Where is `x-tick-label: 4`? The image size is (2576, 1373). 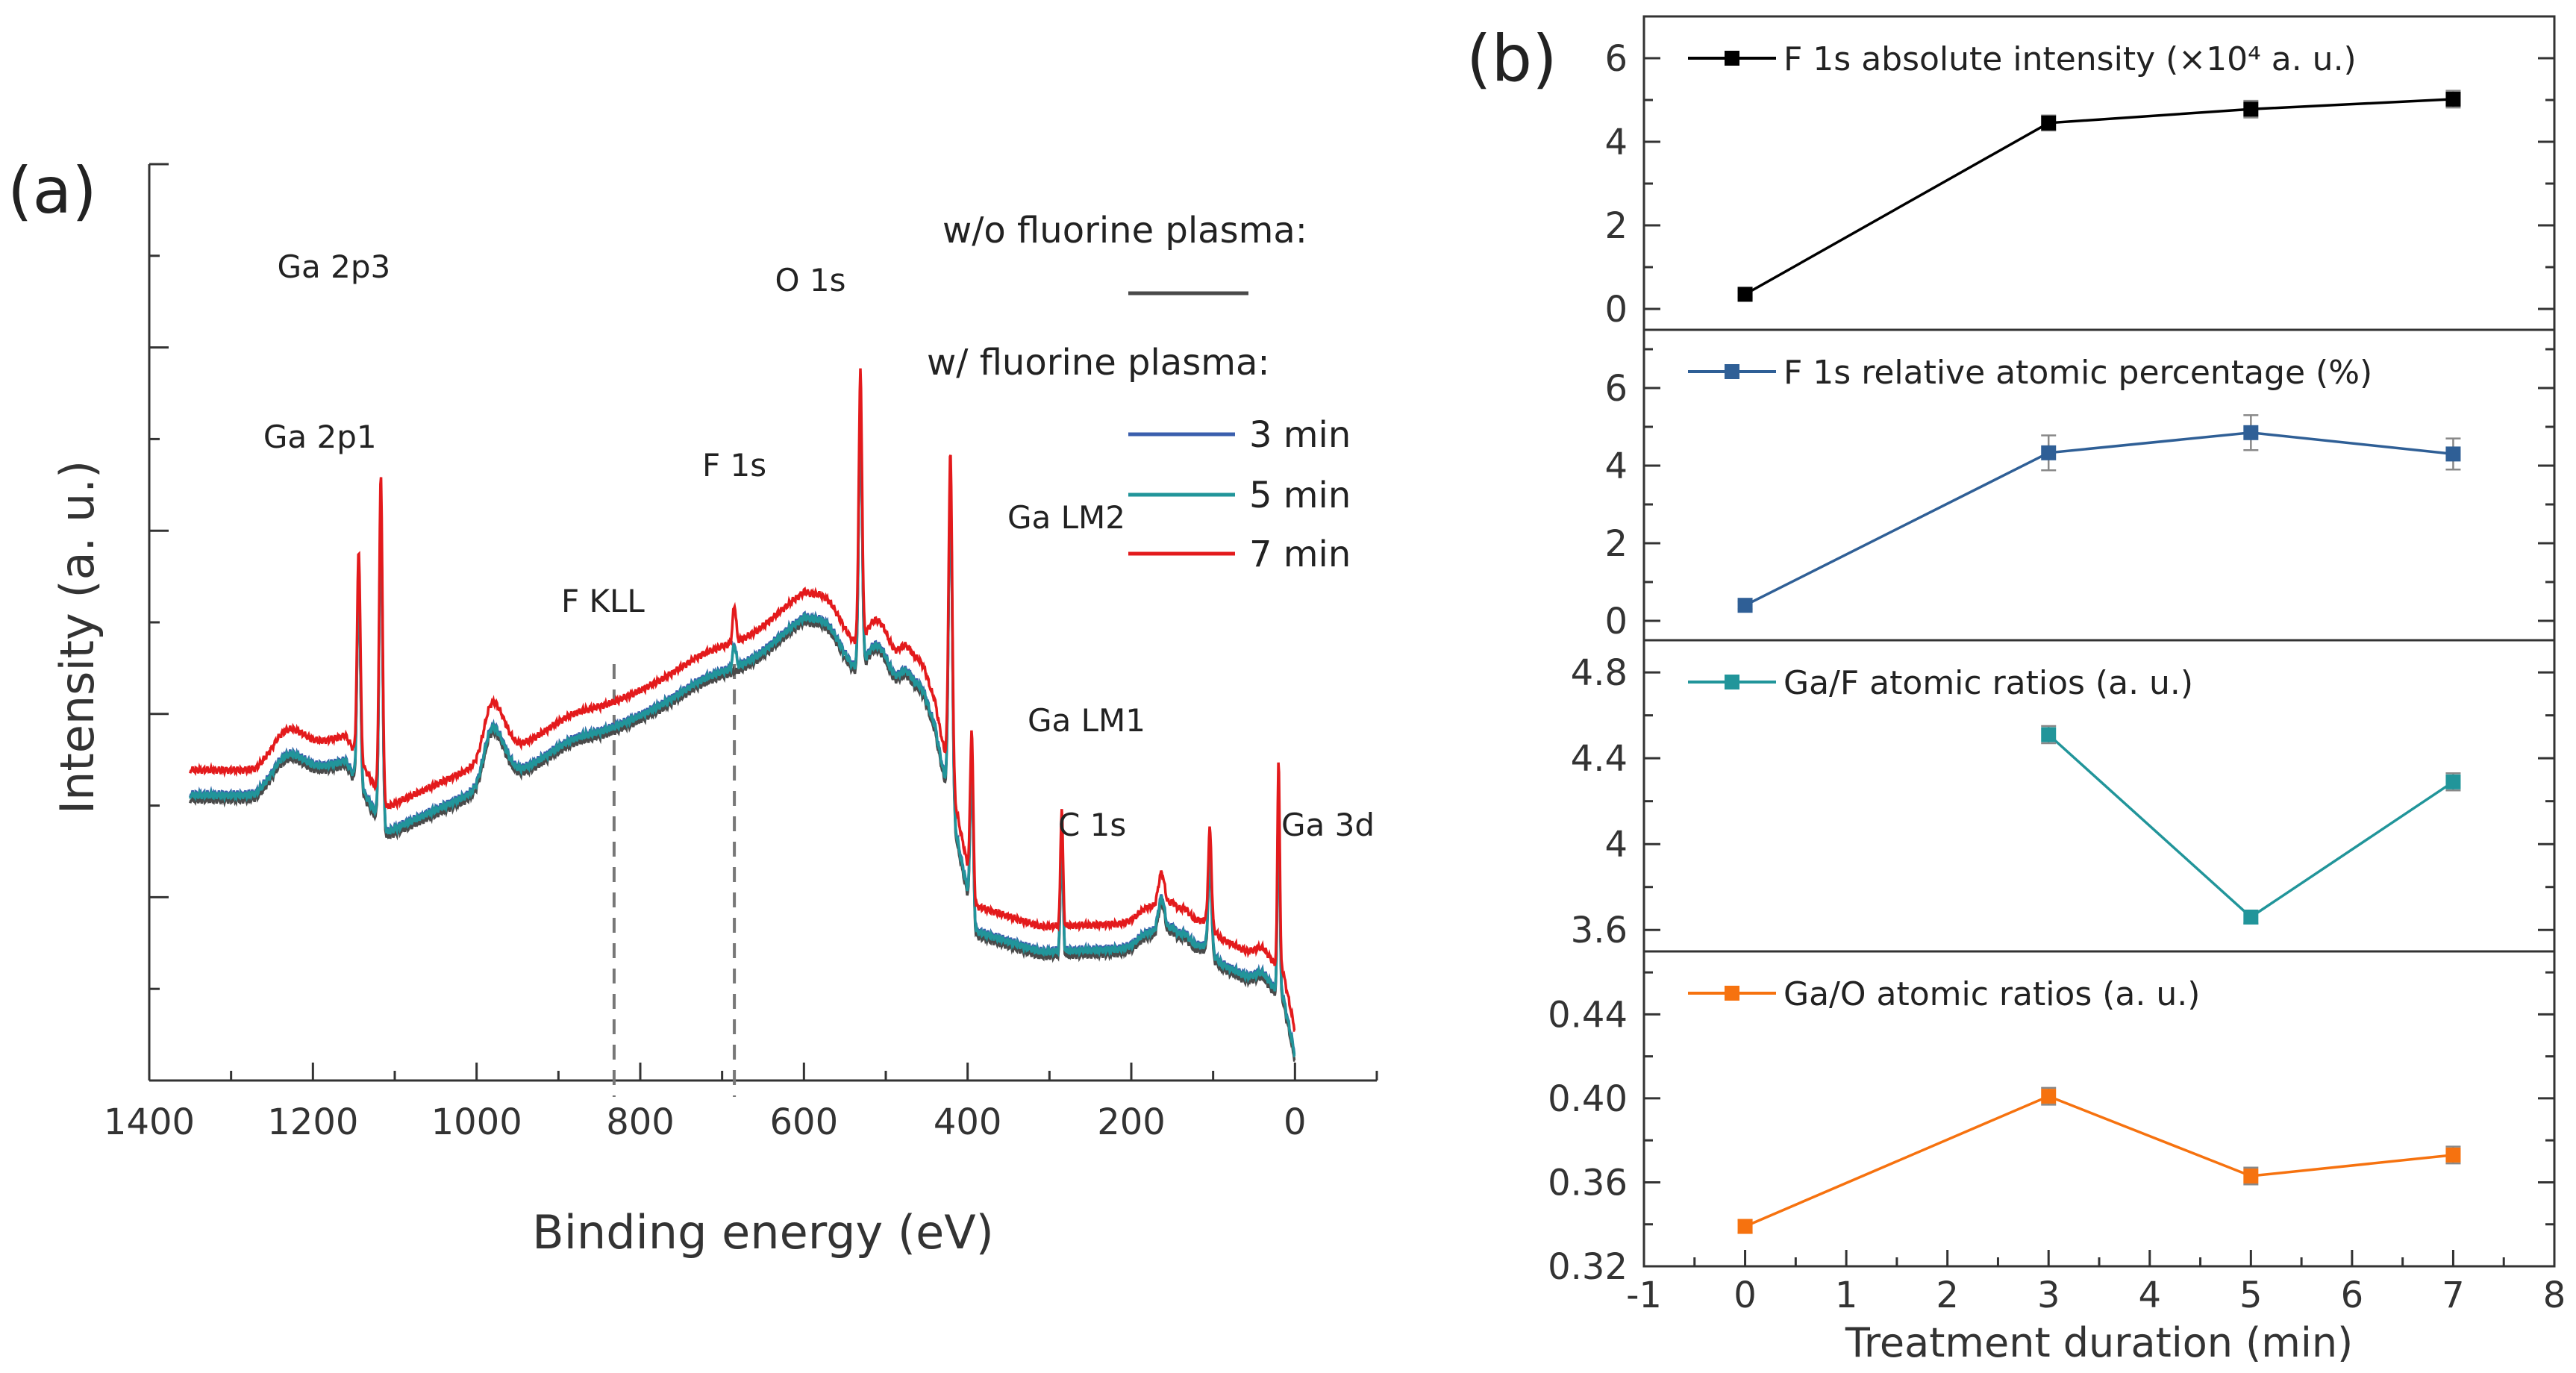 x-tick-label: 4 is located at coordinates (2150, 1295).